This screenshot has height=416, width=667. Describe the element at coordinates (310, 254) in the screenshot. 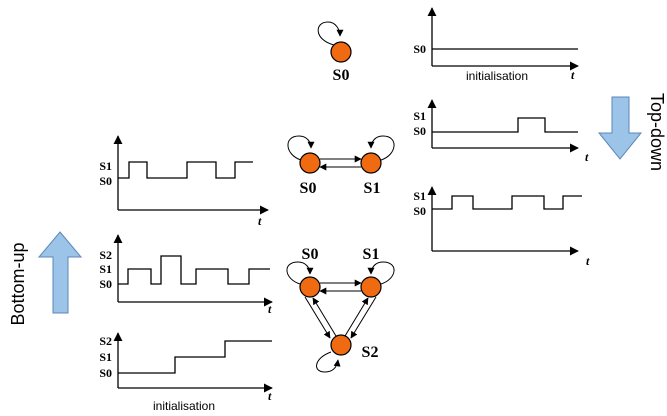

I see `sd3-label-s0: S0` at that location.